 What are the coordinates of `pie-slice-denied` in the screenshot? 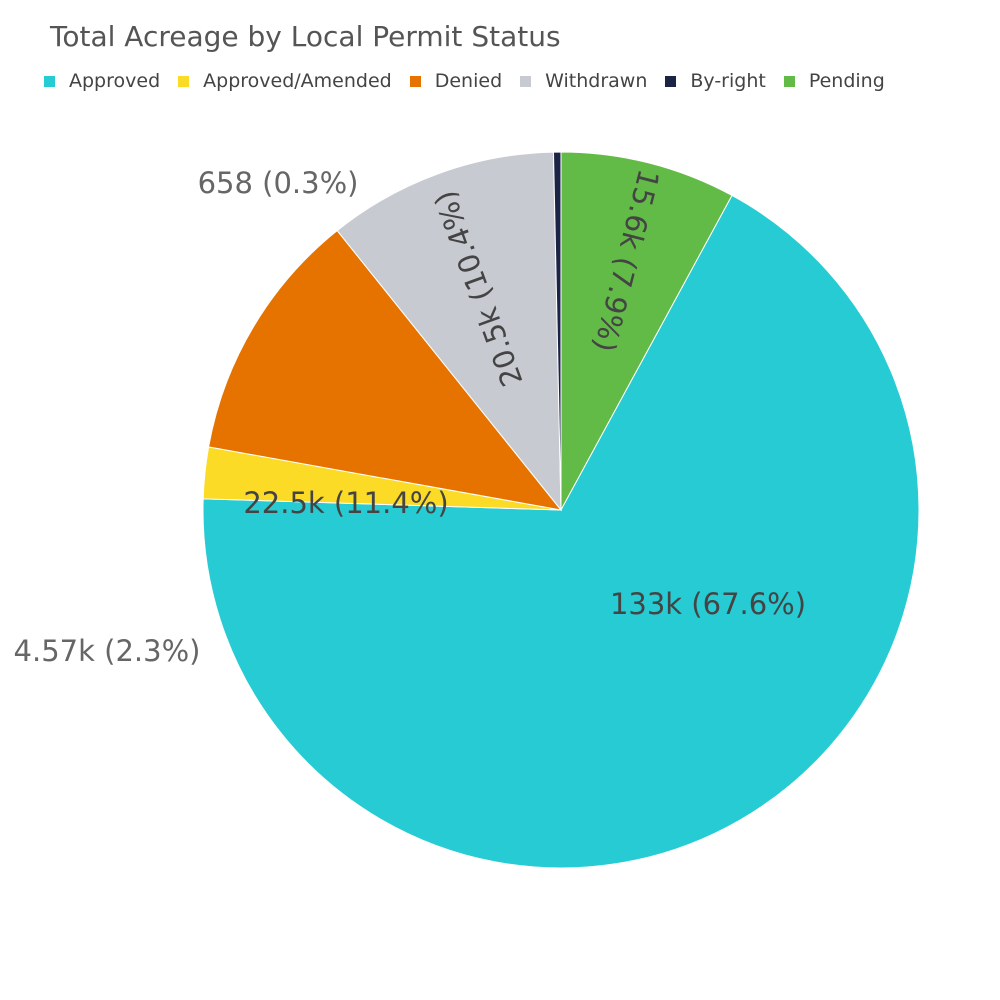 It's located at (385, 370).